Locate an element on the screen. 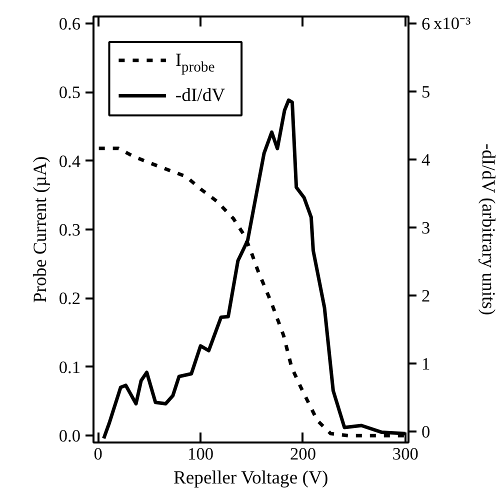 This screenshot has height=492, width=501. y2-tick-label: 0 is located at coordinates (426, 432).